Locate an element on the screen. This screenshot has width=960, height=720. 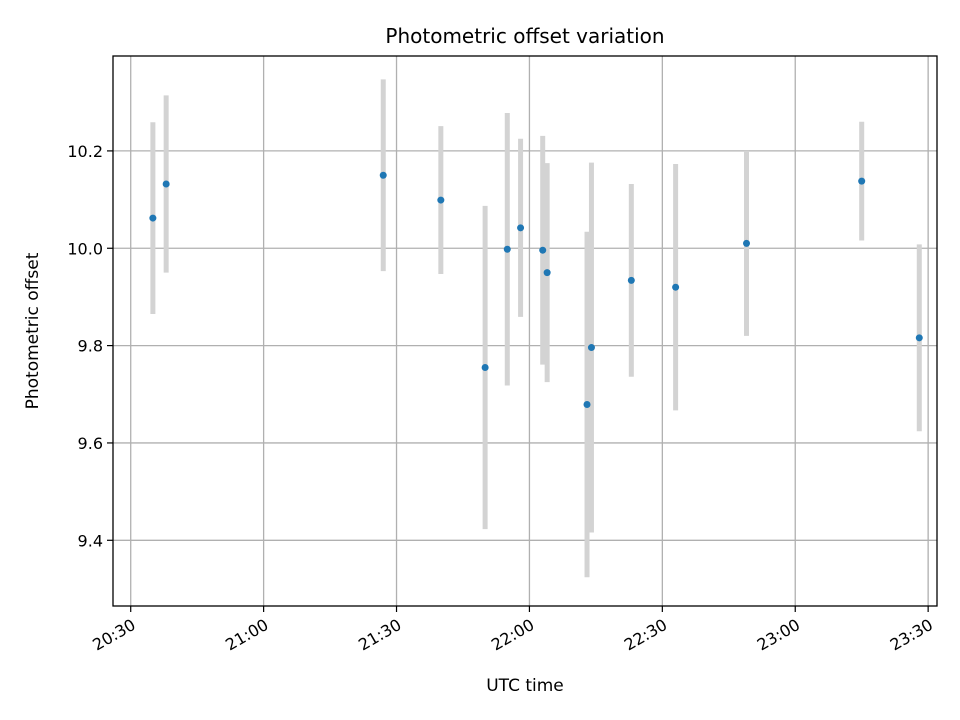
x-axis-ticks: 20:30 21:00 21:30 22:00 22:30 23:00 23:30 is located at coordinates (512, 630).